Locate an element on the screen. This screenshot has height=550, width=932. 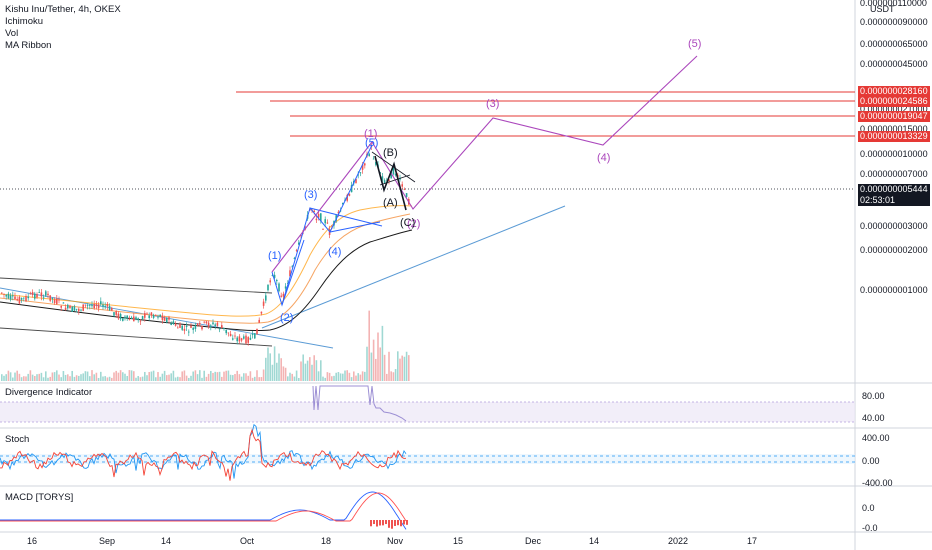
indicator-ichimoku: Ichimoku is located at coordinates (24, 21).